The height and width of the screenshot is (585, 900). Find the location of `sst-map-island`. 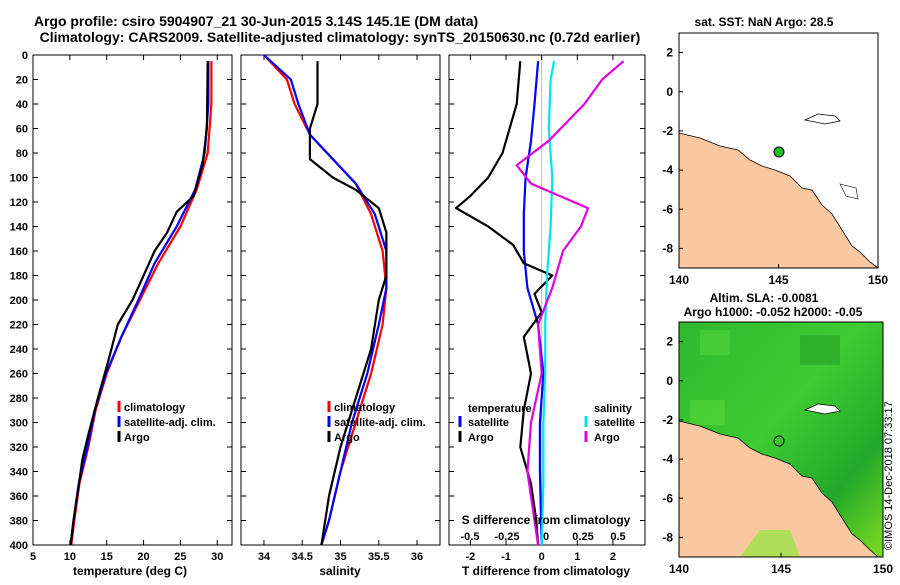

sst-map-island is located at coordinates (822, 119).